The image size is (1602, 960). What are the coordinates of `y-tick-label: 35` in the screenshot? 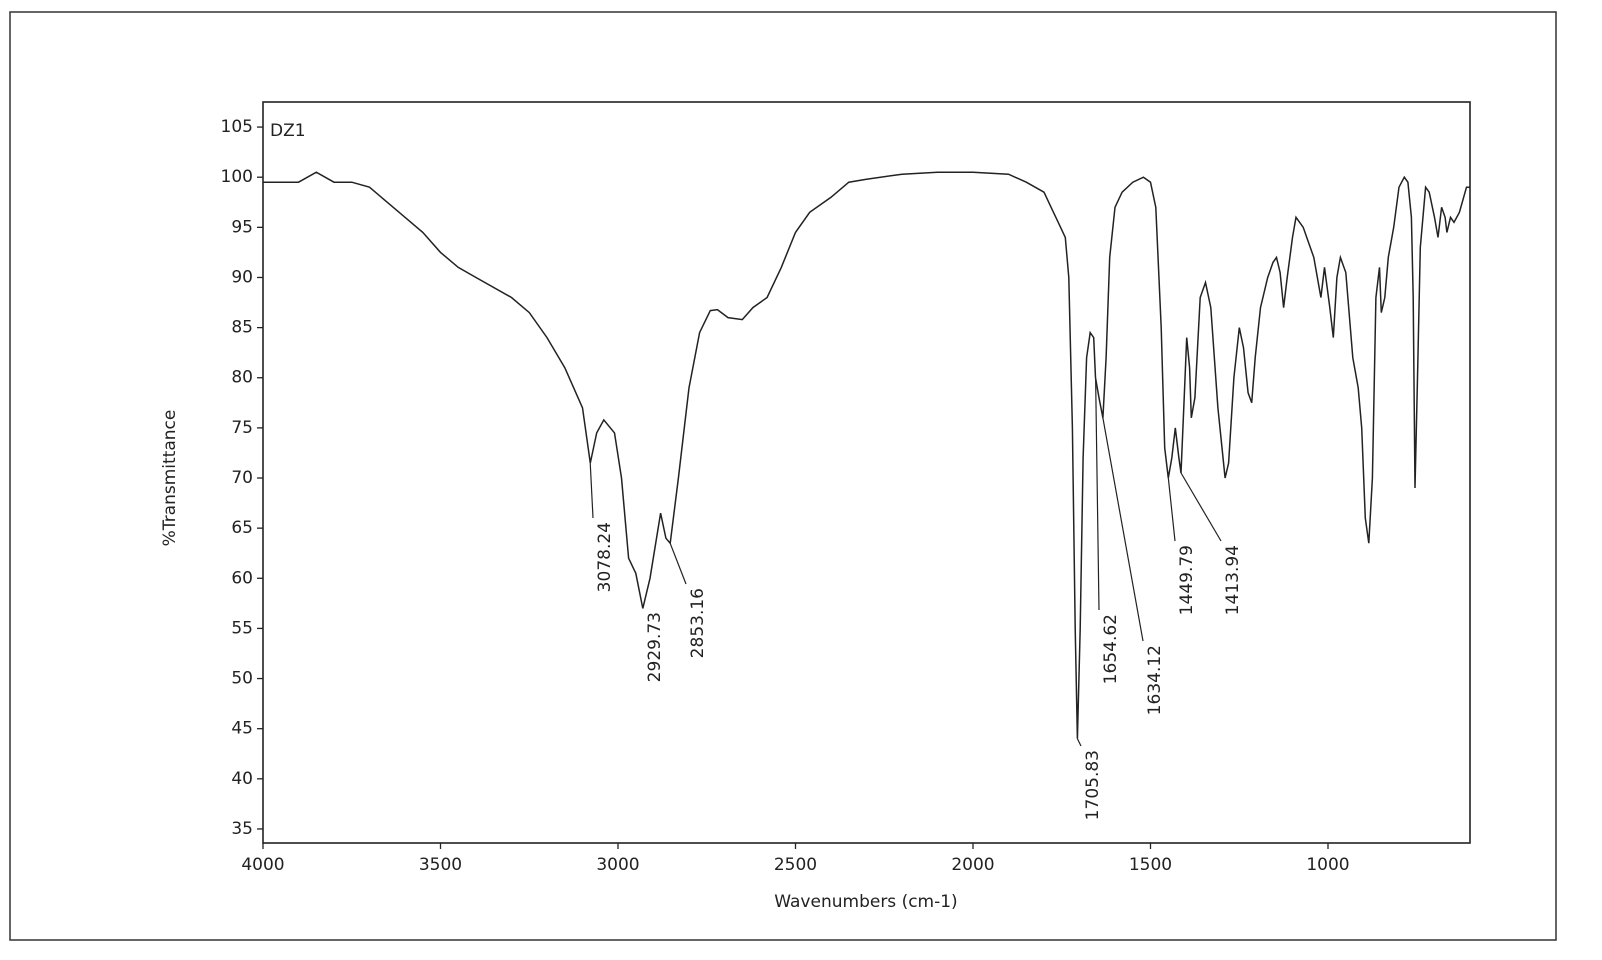 It's located at (242, 829).